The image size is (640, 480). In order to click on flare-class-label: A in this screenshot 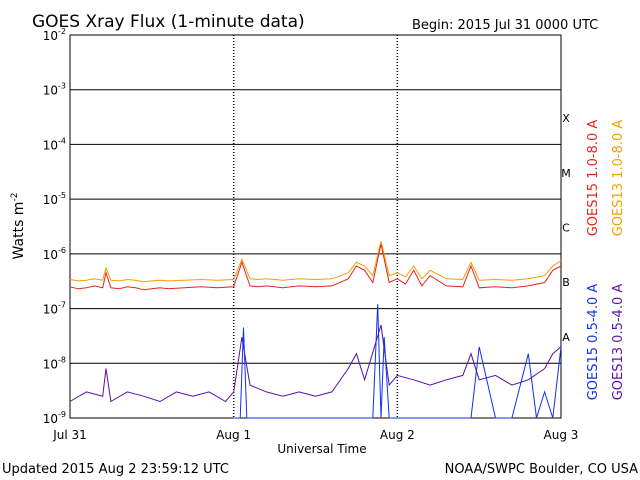, I will do `click(566, 337)`.